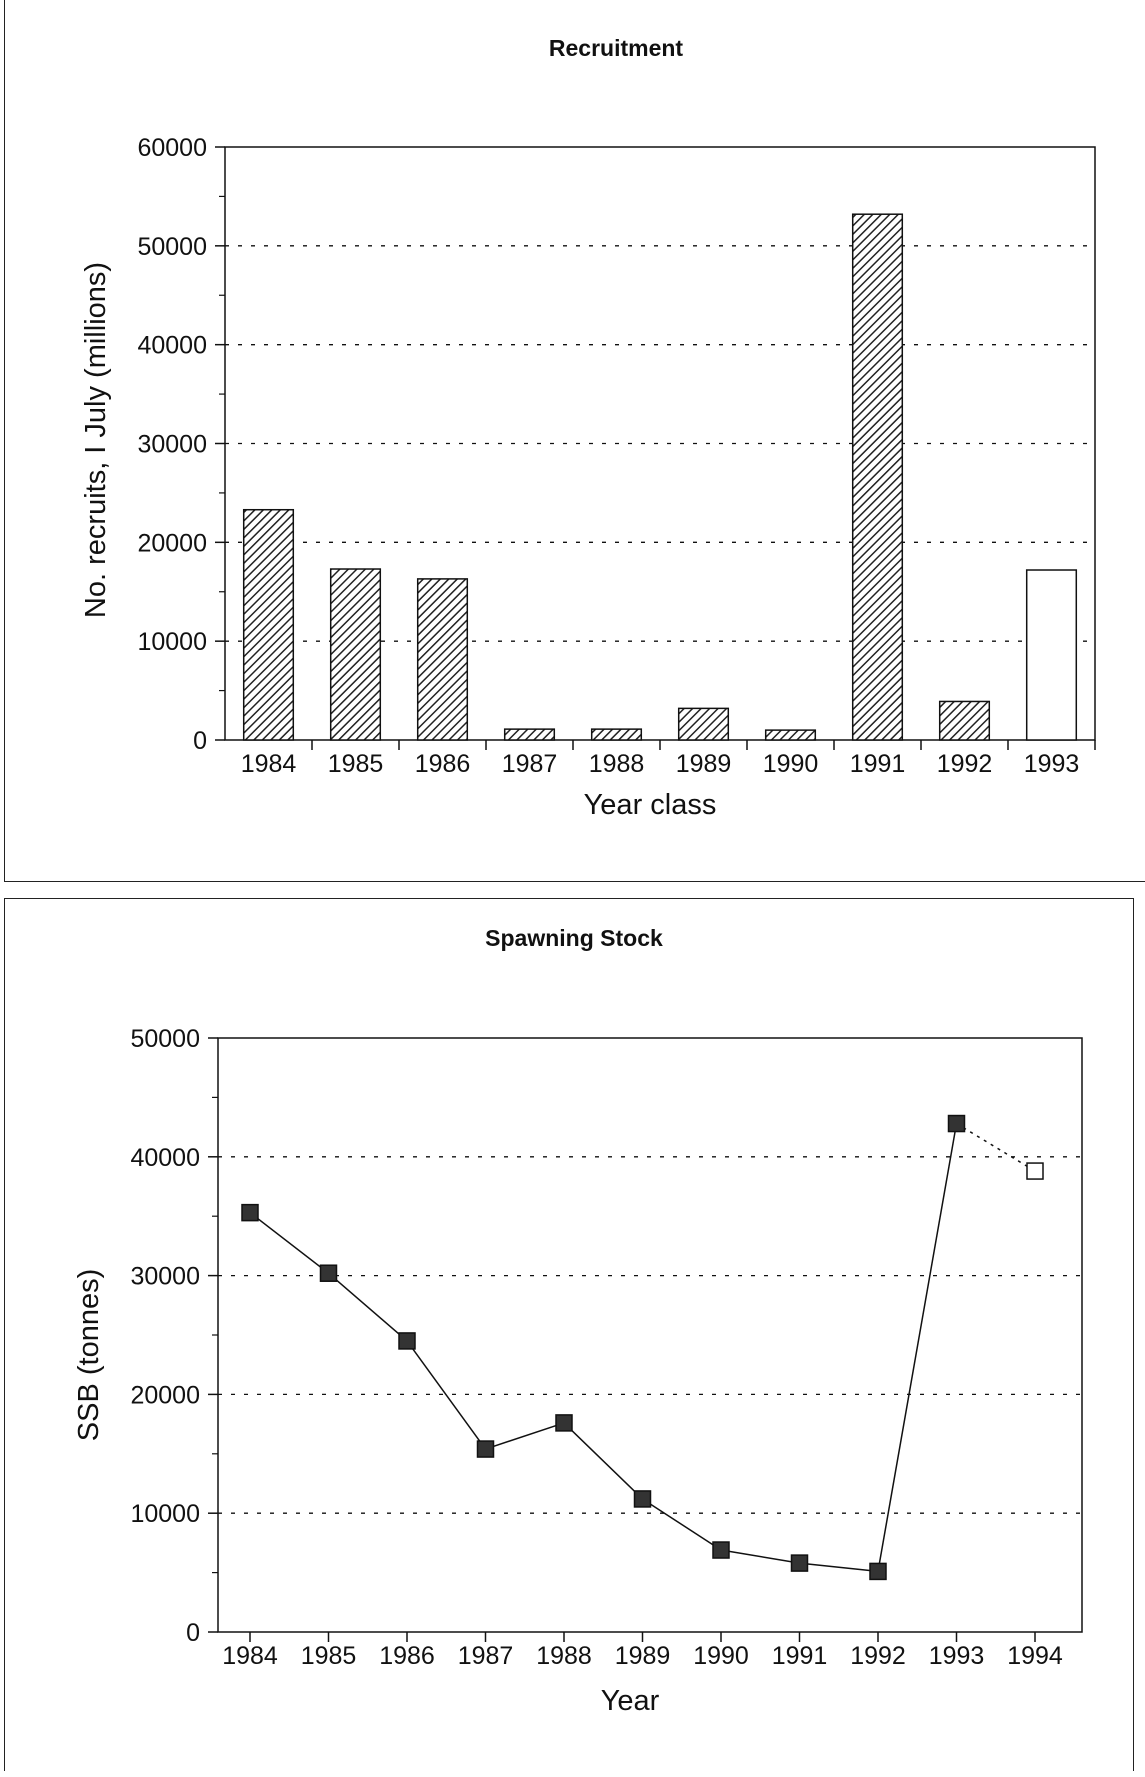 This screenshot has height=1777, width=1145. What do you see at coordinates (172, 346) in the screenshot?
I see `recruitment-y-tick-label: 40000` at bounding box center [172, 346].